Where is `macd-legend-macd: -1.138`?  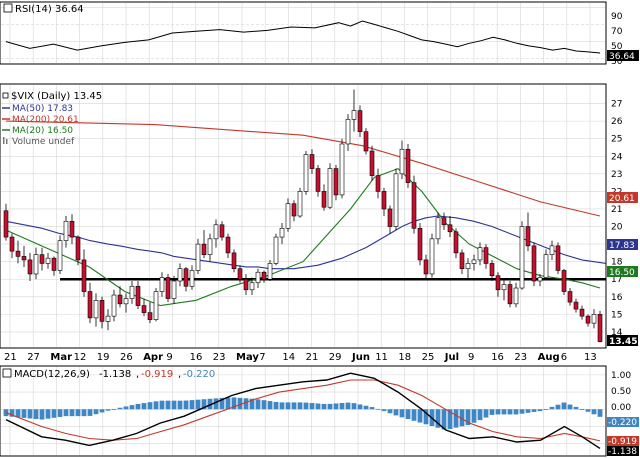 macd-legend-macd: -1.138 is located at coordinates (115, 374).